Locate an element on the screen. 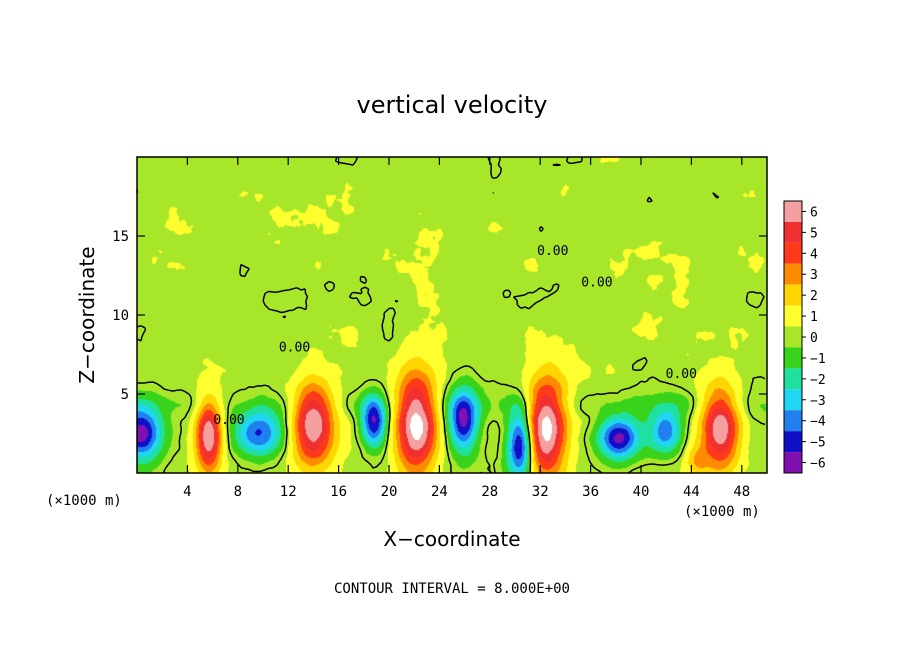 The image size is (904, 654). y-tick-label: 5 is located at coordinates (125, 395).